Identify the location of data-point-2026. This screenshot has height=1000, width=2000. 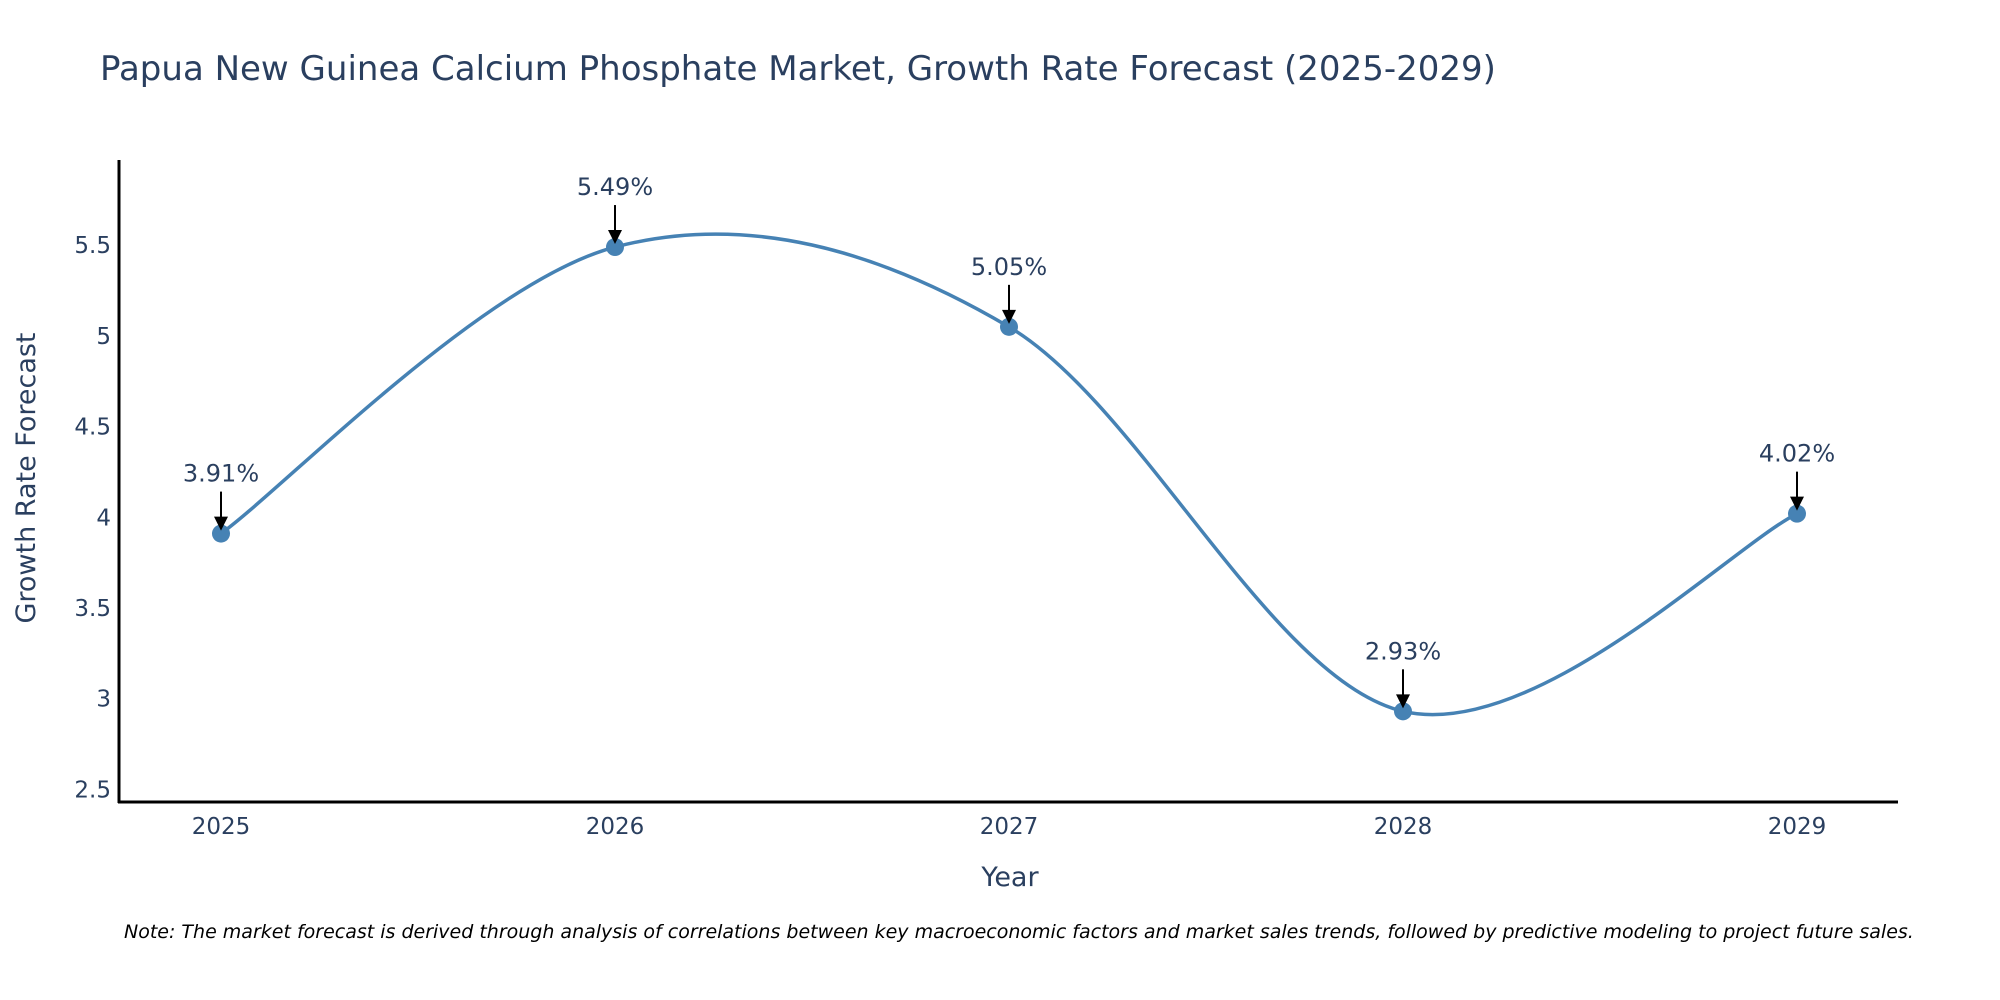
(615, 247).